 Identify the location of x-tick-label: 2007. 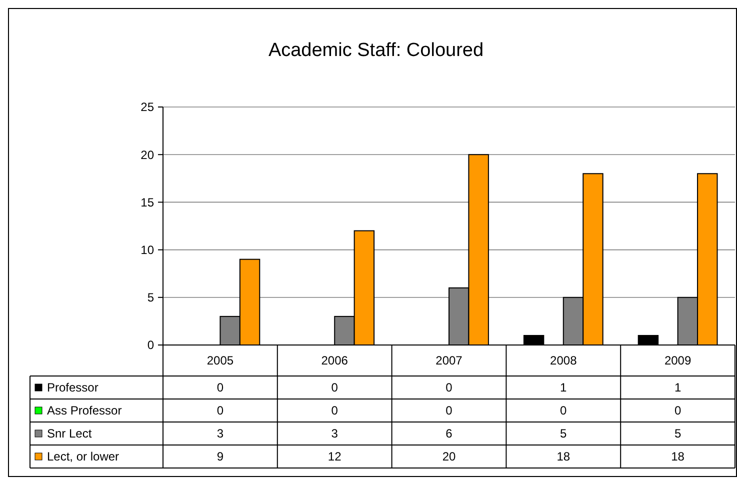
(449, 361).